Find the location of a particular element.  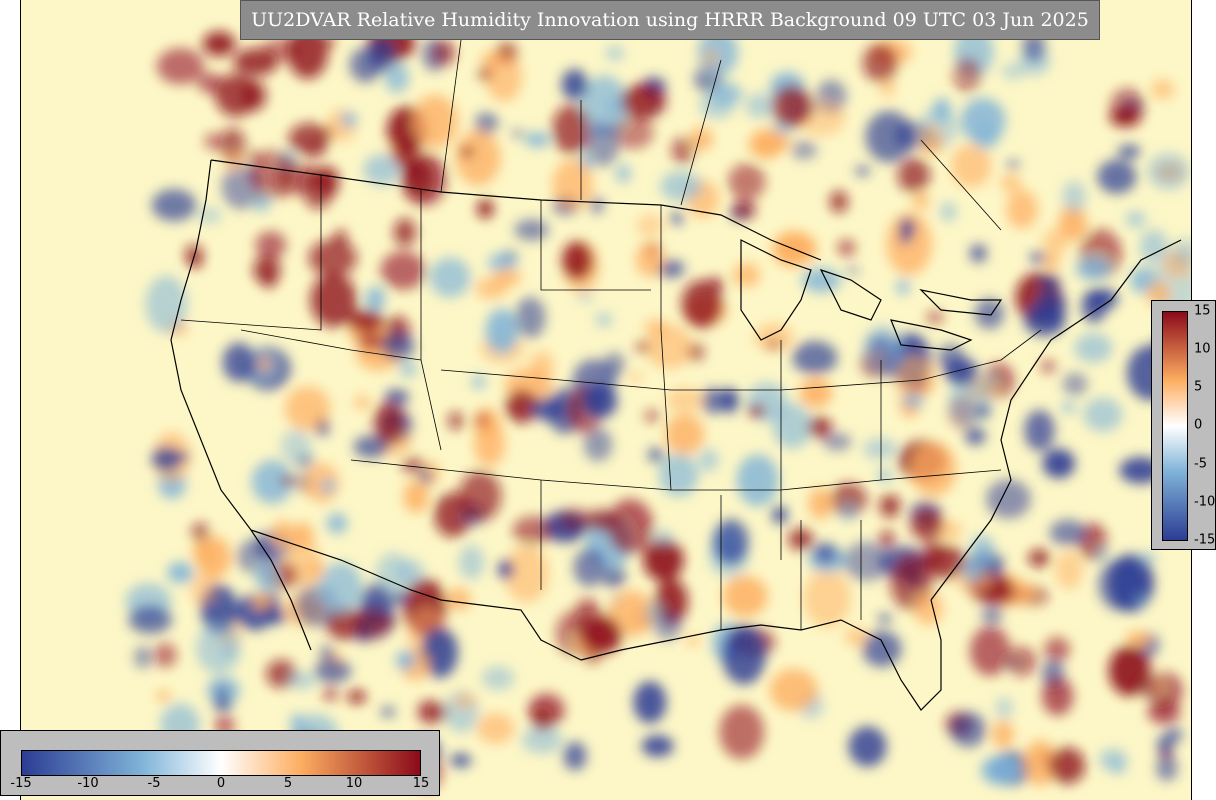

cbar-v-tick-label: 5 is located at coordinates (1198, 387).